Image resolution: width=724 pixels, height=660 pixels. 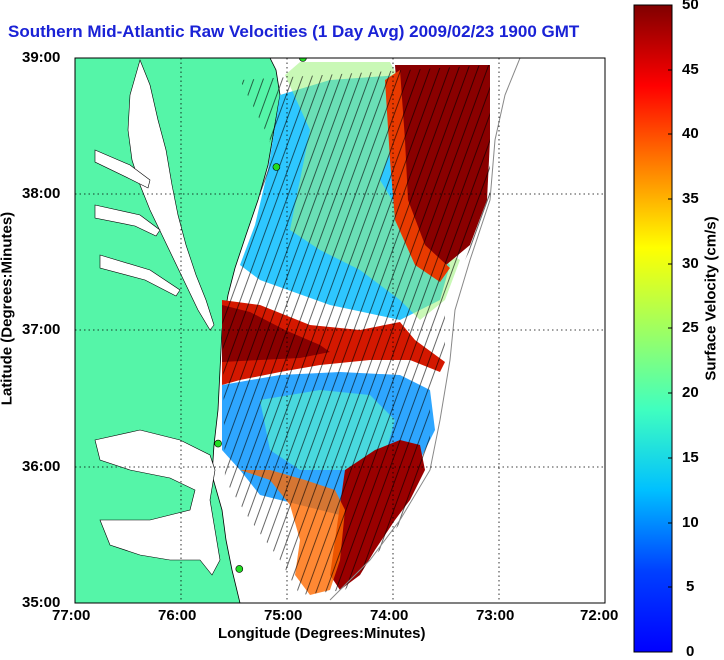 I want to click on x-tick-label: 73:00, so click(x=495, y=615).